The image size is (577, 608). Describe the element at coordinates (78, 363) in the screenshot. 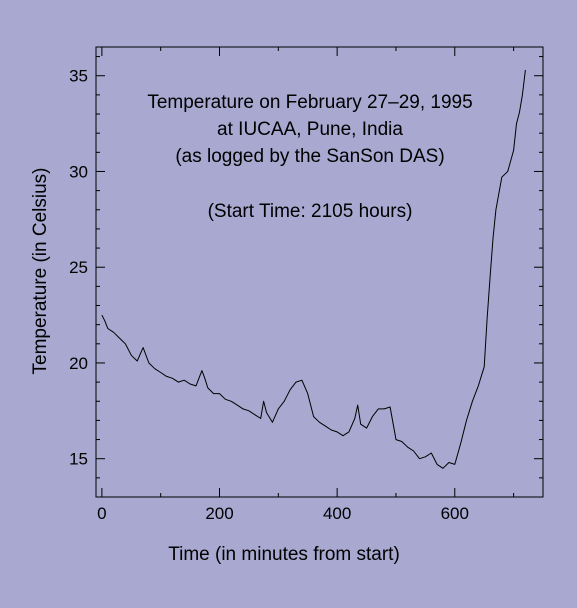

I see `y-tick-label: 20` at that location.